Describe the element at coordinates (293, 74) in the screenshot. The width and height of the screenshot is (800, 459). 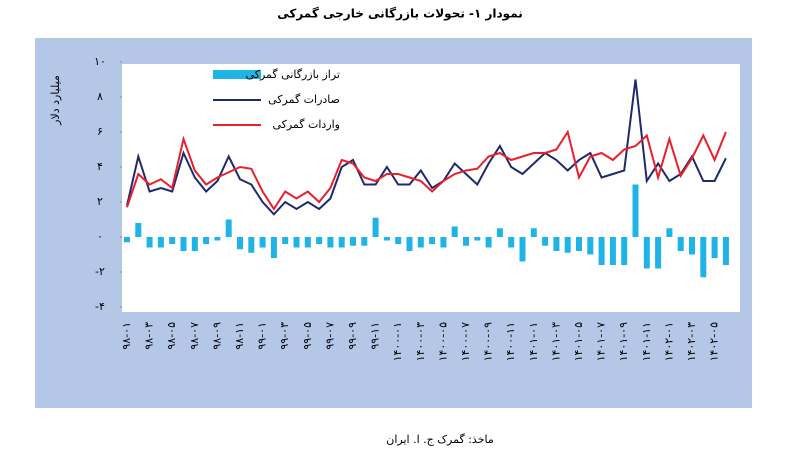
I see `legend-label: تراز بازرگانی گمرکی` at that location.